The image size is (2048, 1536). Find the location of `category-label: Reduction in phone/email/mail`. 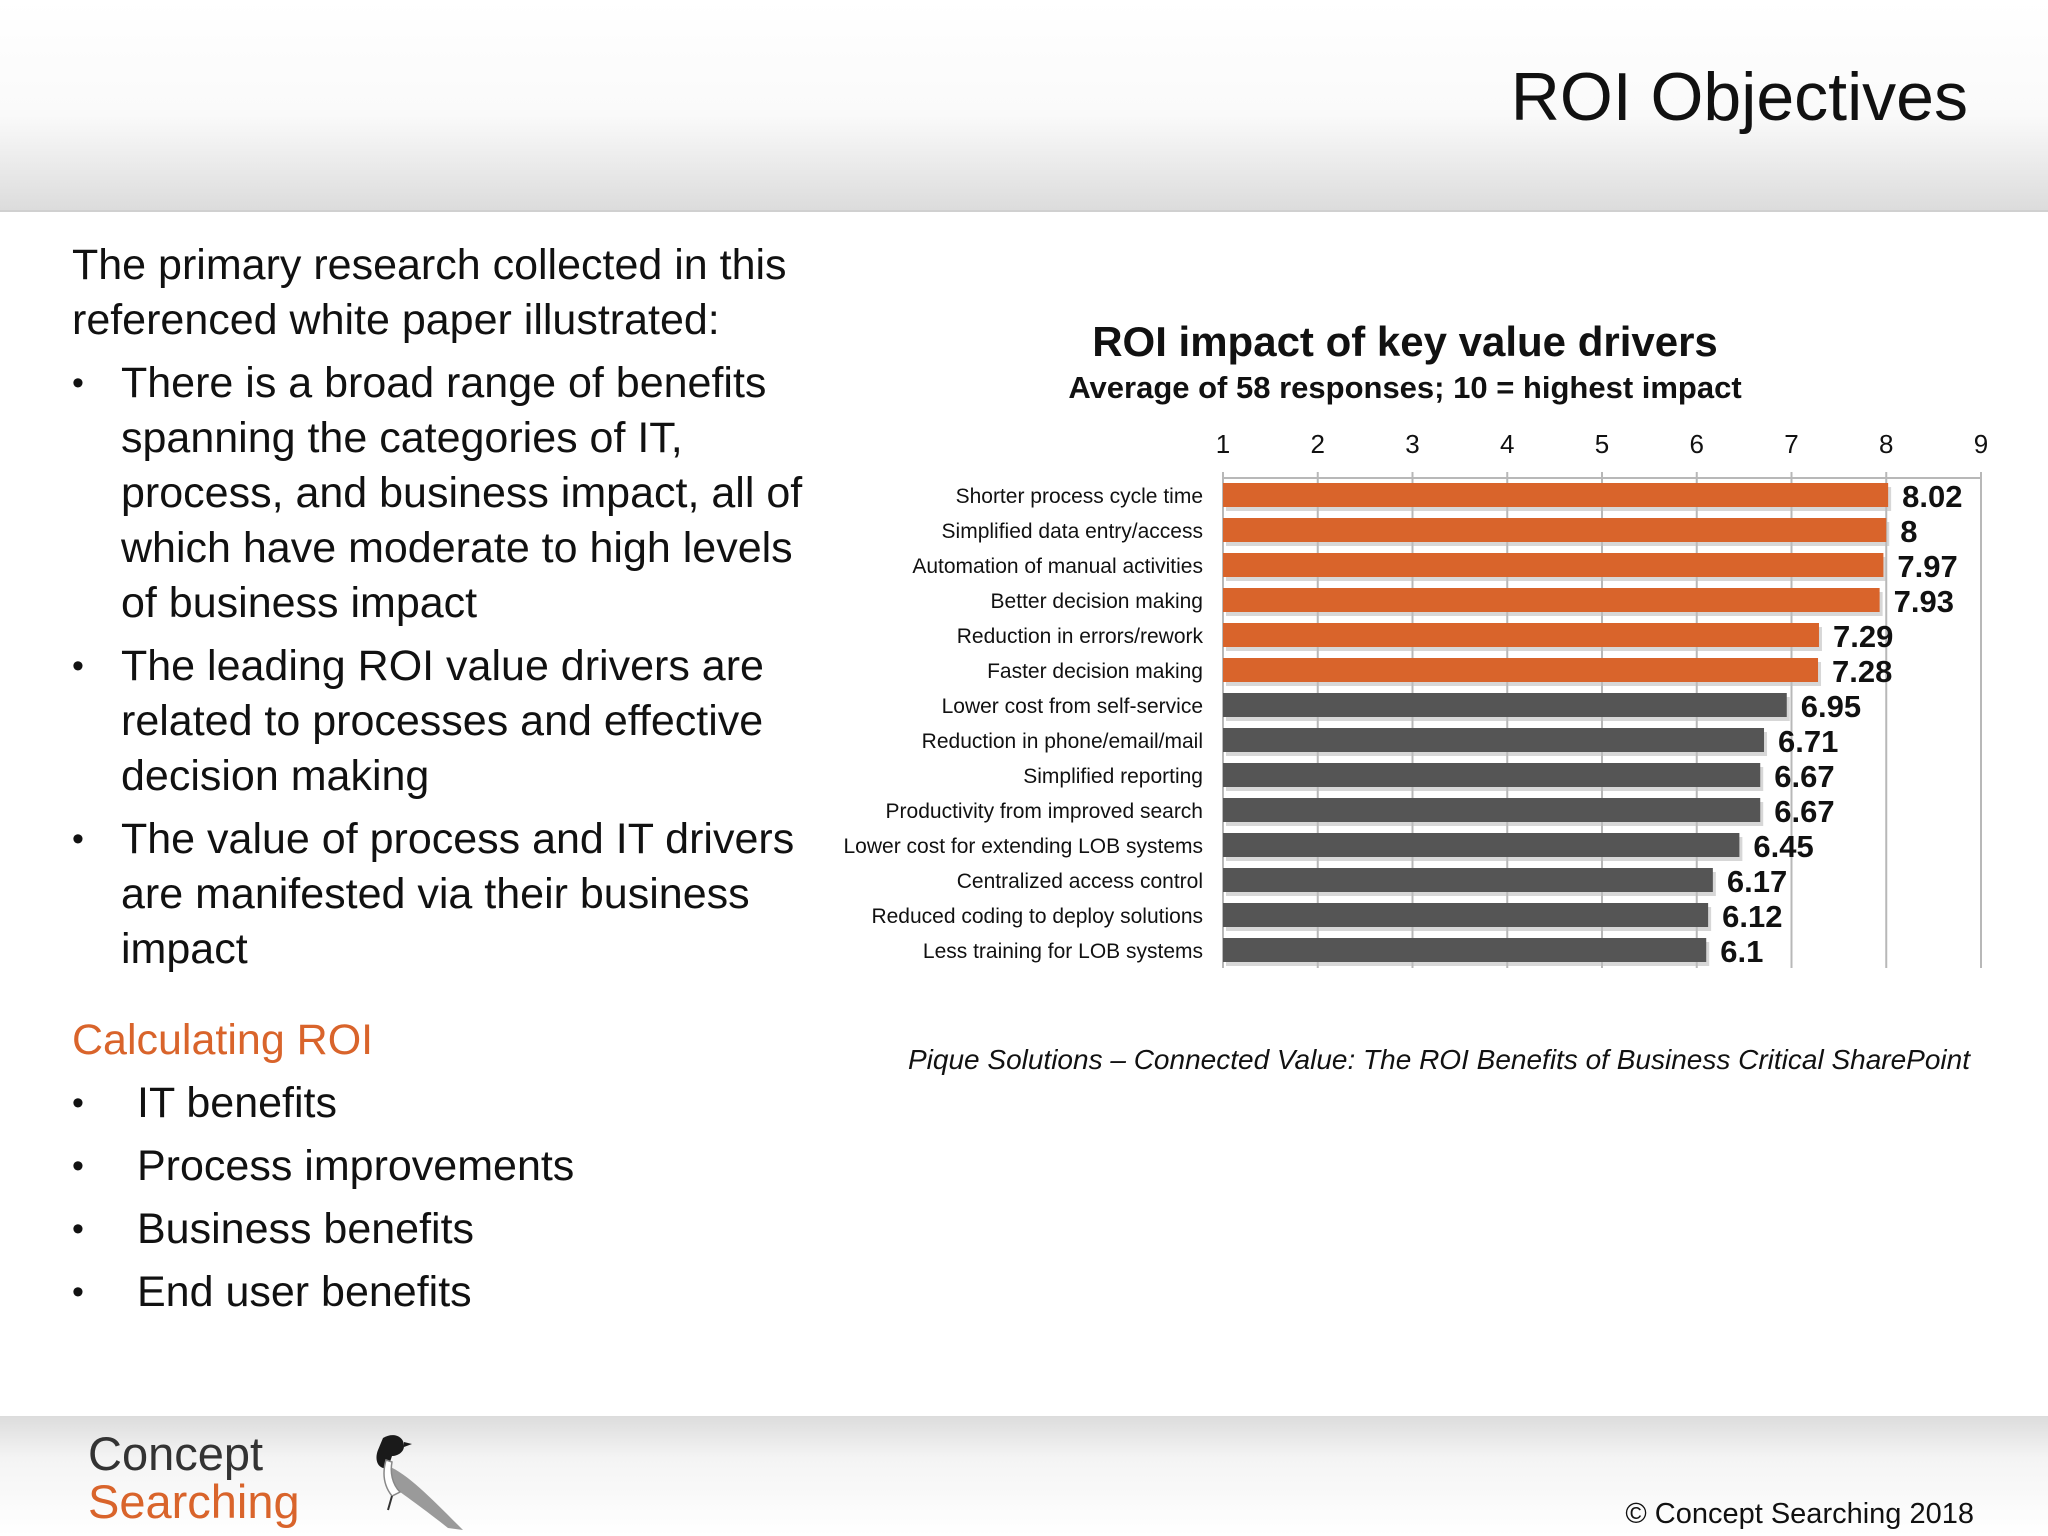

category-label: Reduction in phone/email/mail is located at coordinates (1062, 741).